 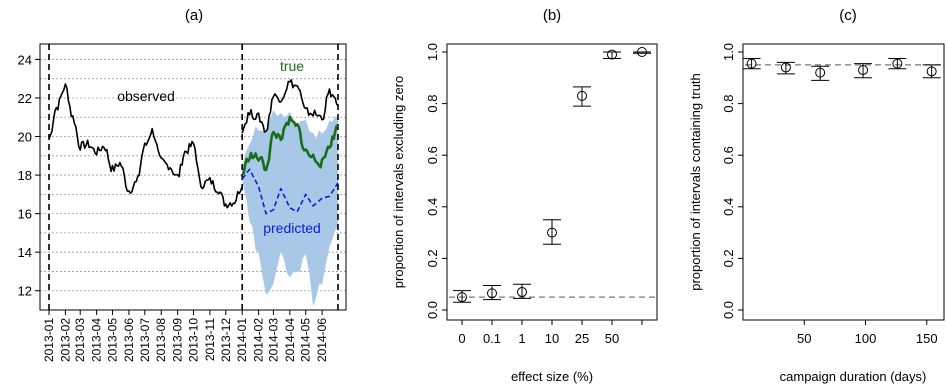 I want to click on x-tick-label: 0.1, so click(x=492, y=338).